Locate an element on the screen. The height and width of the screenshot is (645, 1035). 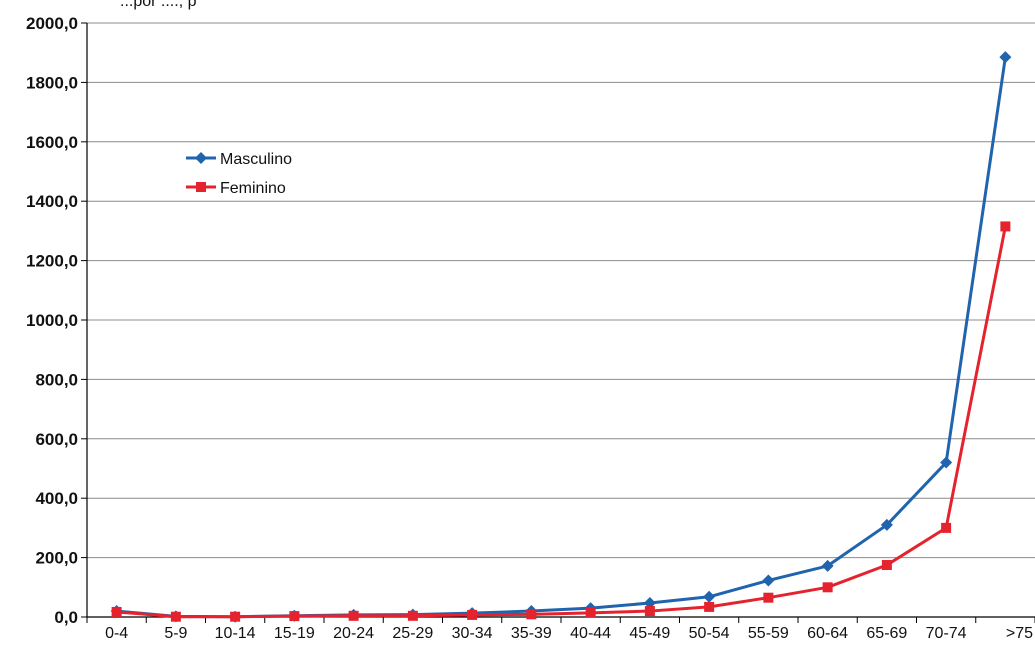
legend-entry-masculino: Masculino is located at coordinates (239, 159).